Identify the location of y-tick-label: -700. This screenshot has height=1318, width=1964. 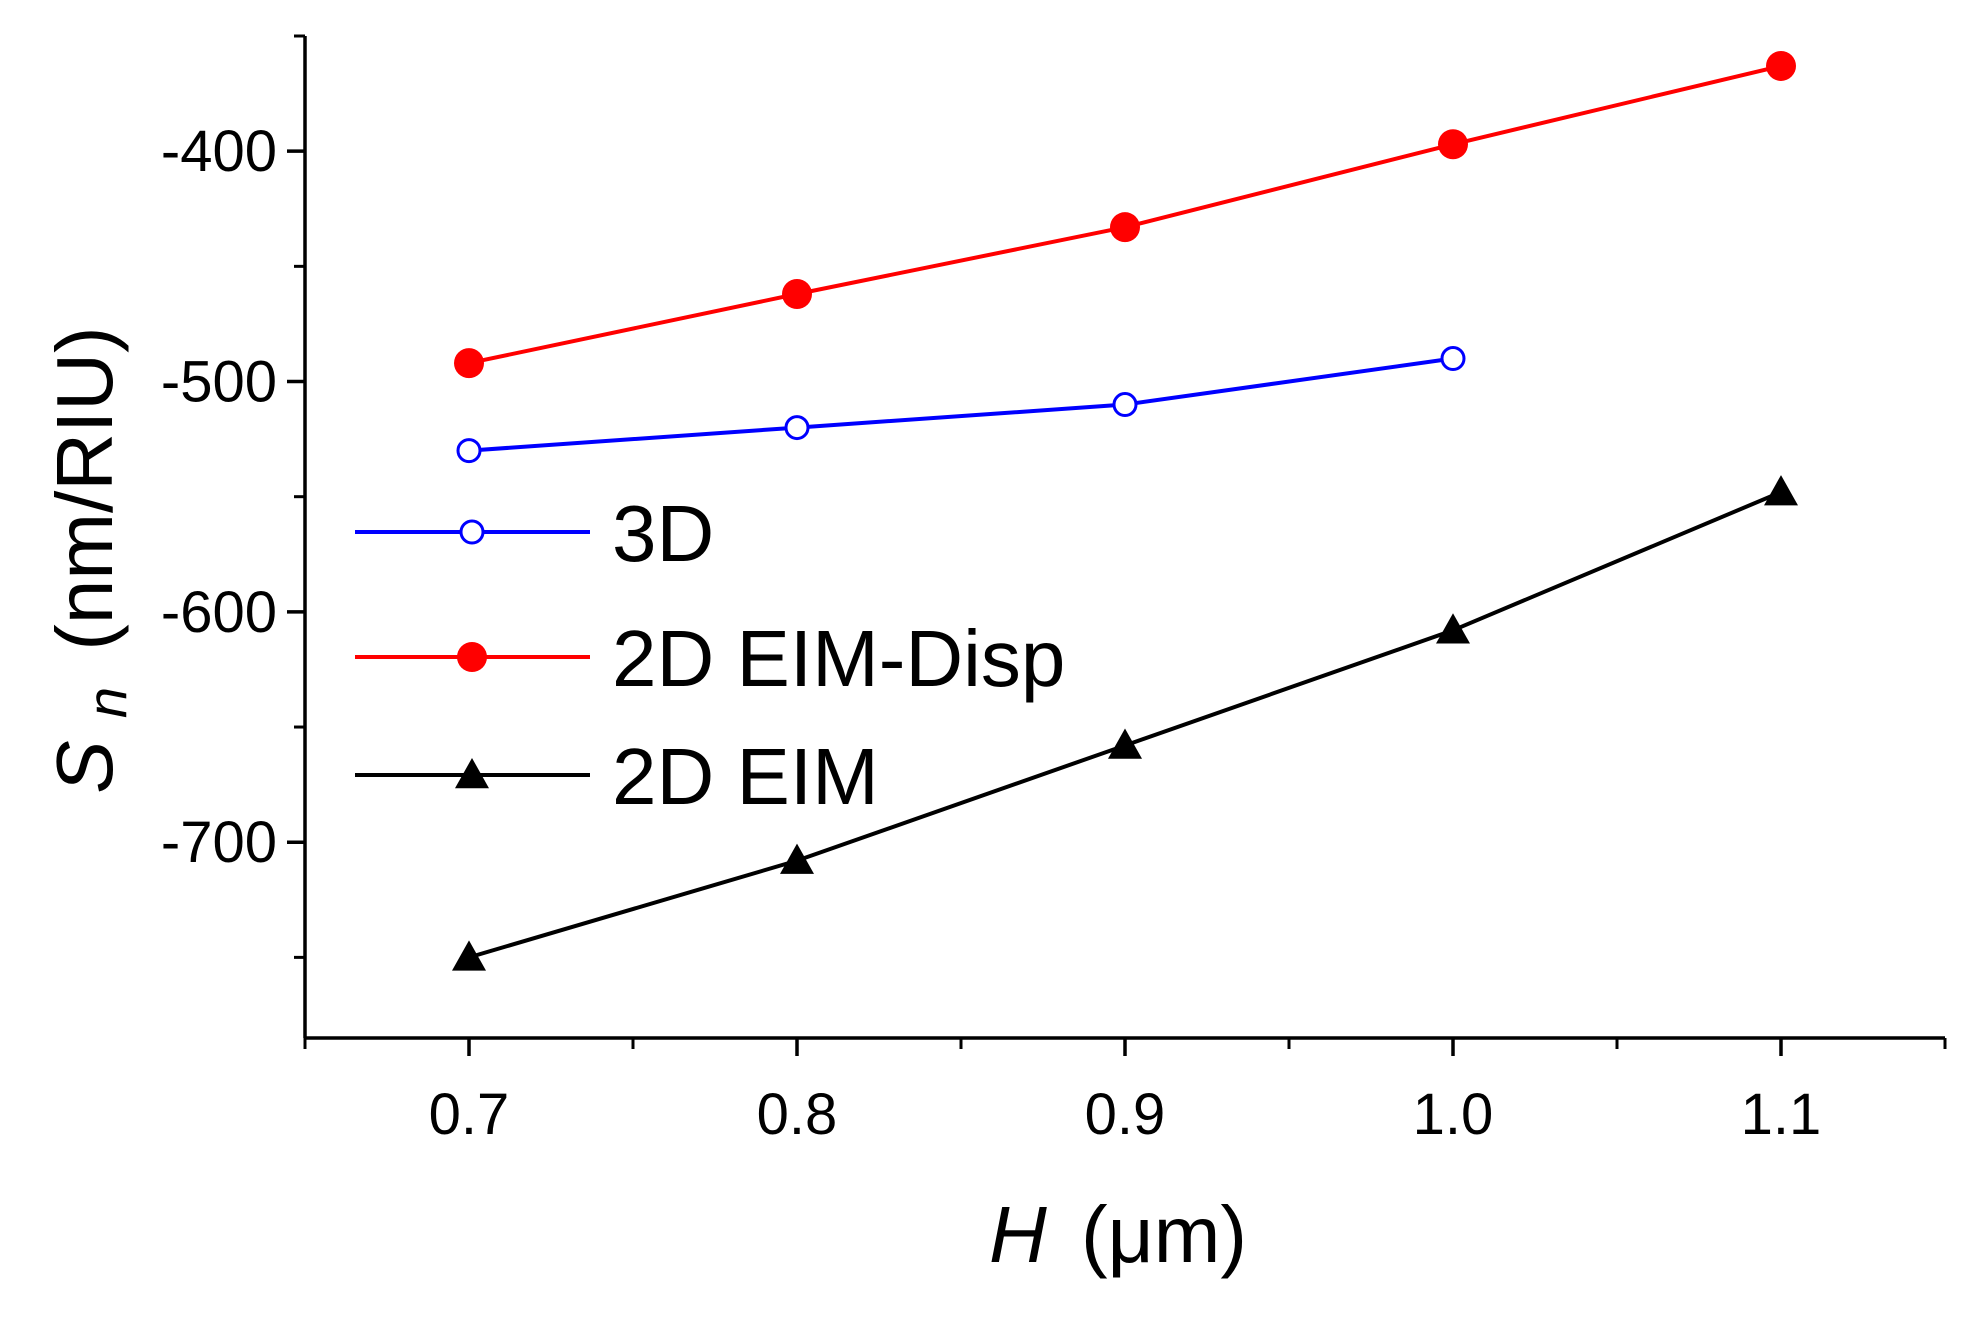
(219, 842).